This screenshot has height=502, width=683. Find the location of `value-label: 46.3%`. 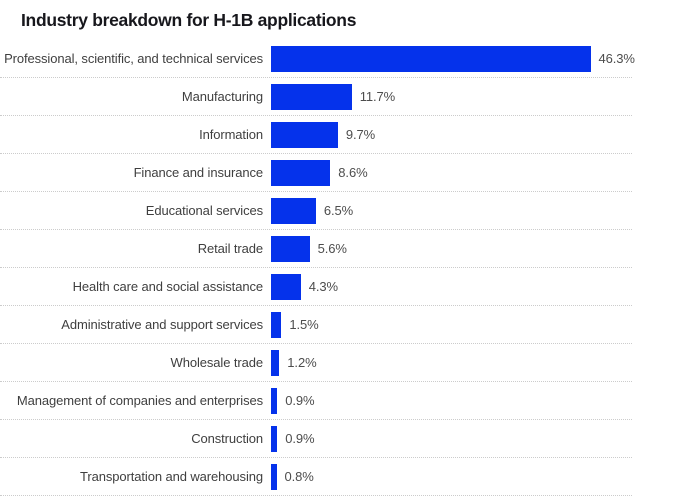

value-label: 46.3% is located at coordinates (616, 58).